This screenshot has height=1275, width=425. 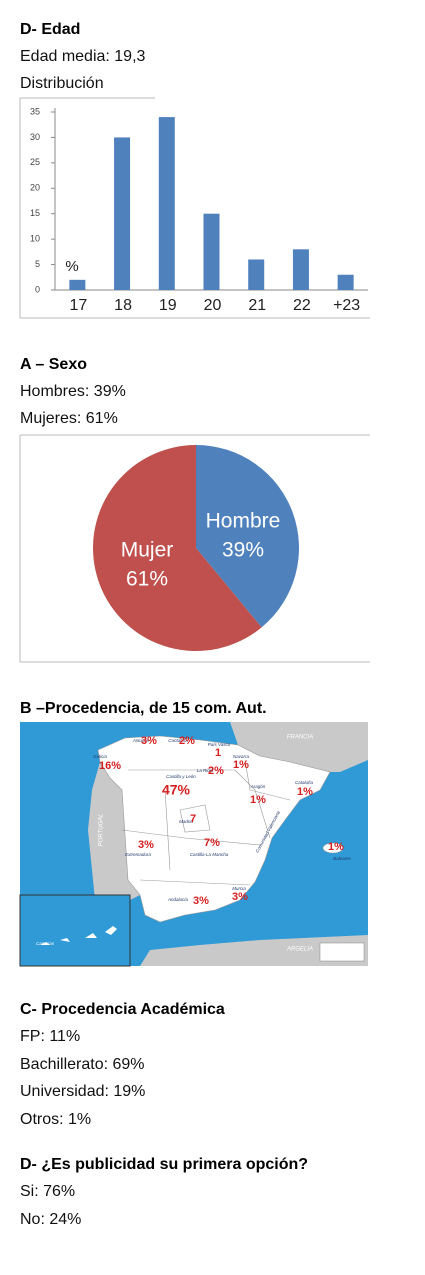 What do you see at coordinates (300, 738) in the screenshot?
I see `place-name: FRANCIA` at bounding box center [300, 738].